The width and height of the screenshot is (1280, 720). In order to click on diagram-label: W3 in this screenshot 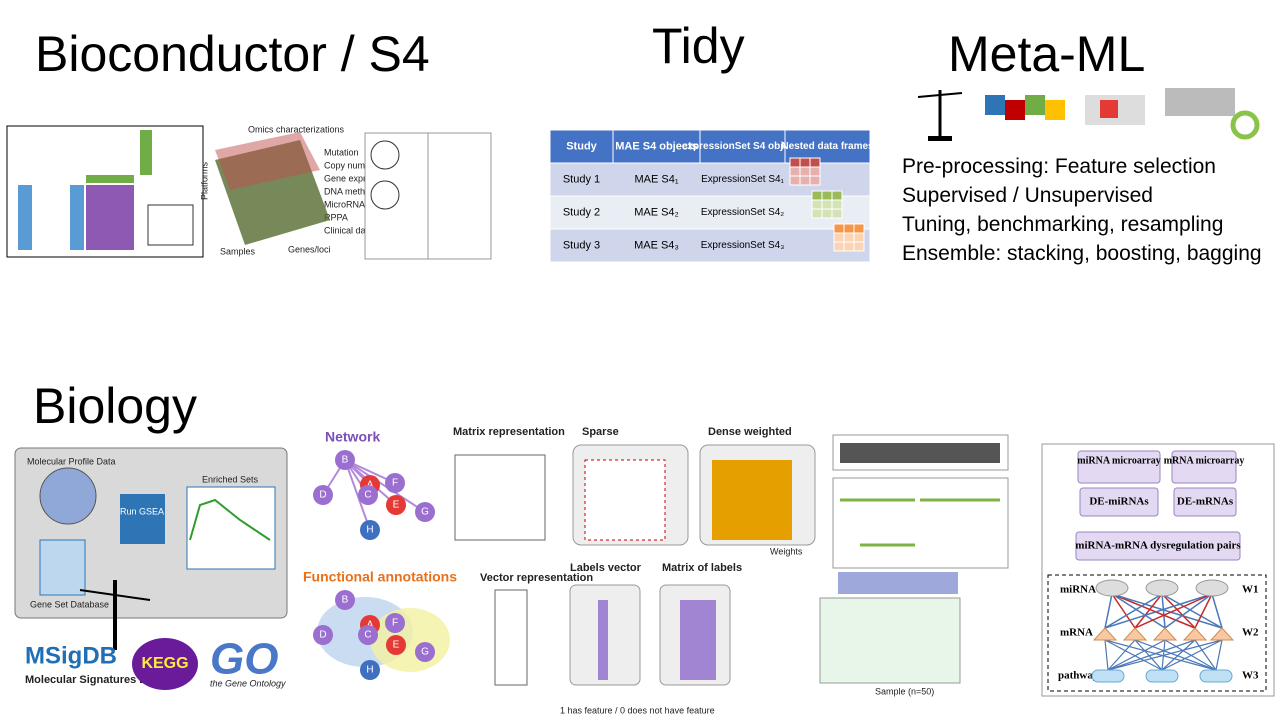, I will do `click(1250, 676)`.